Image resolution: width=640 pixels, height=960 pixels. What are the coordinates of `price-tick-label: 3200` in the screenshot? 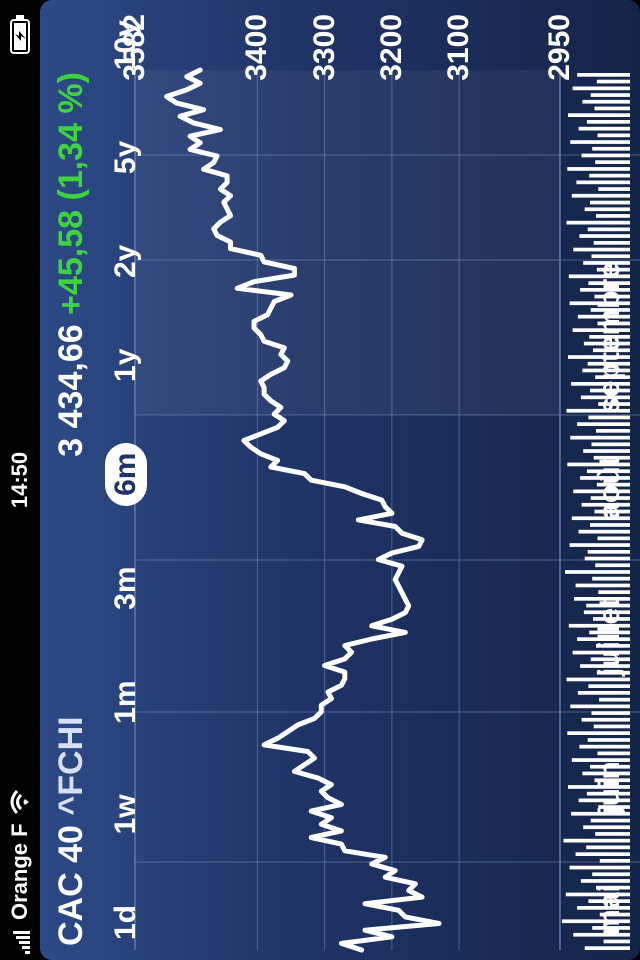 It's located at (391, 47).